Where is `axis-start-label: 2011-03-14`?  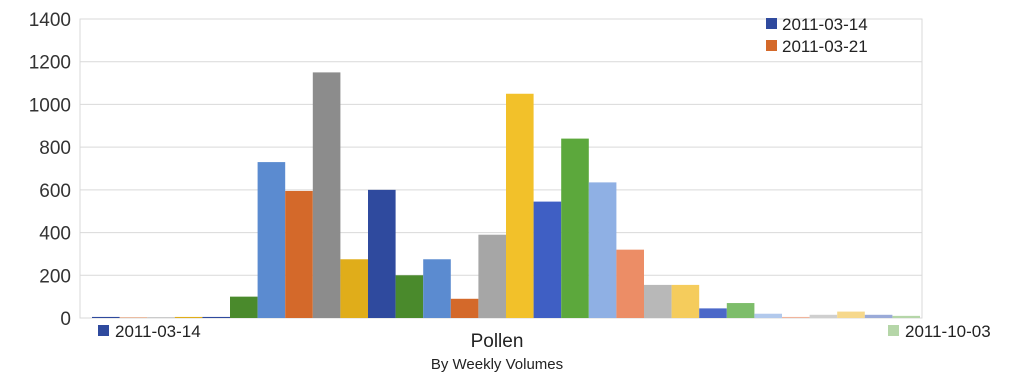
axis-start-label: 2011-03-14 is located at coordinates (158, 331).